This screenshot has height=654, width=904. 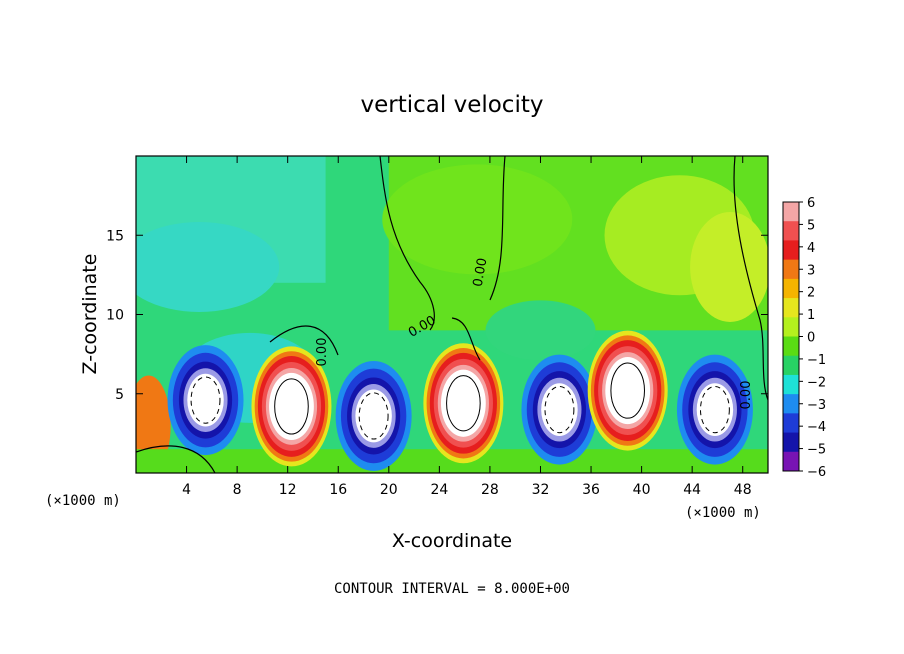 I want to click on colorbar-tick-label-3: 3, so click(x=811, y=270).